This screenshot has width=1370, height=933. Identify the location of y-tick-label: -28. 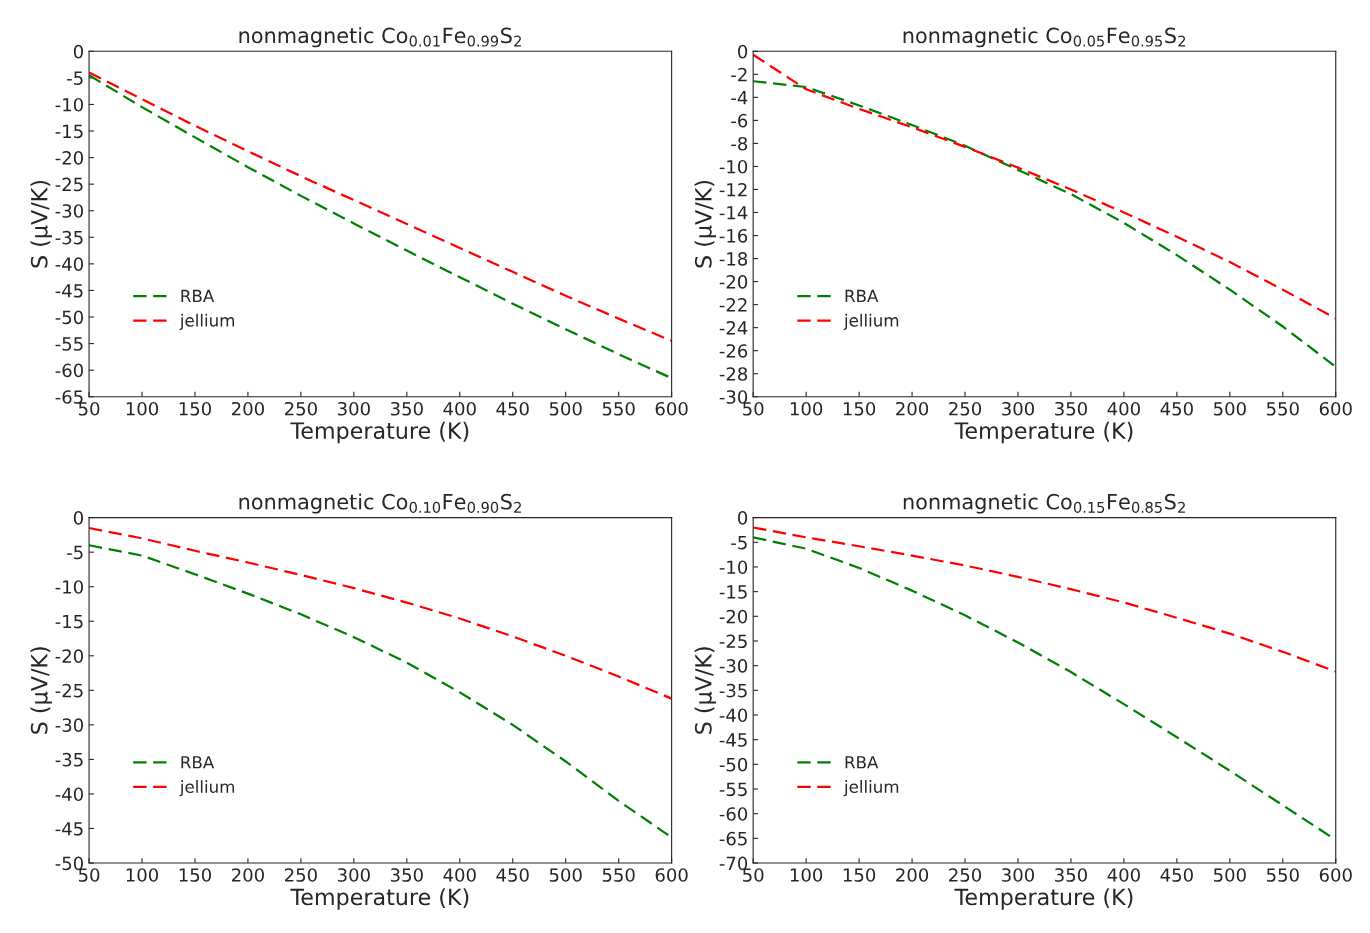
(733, 374).